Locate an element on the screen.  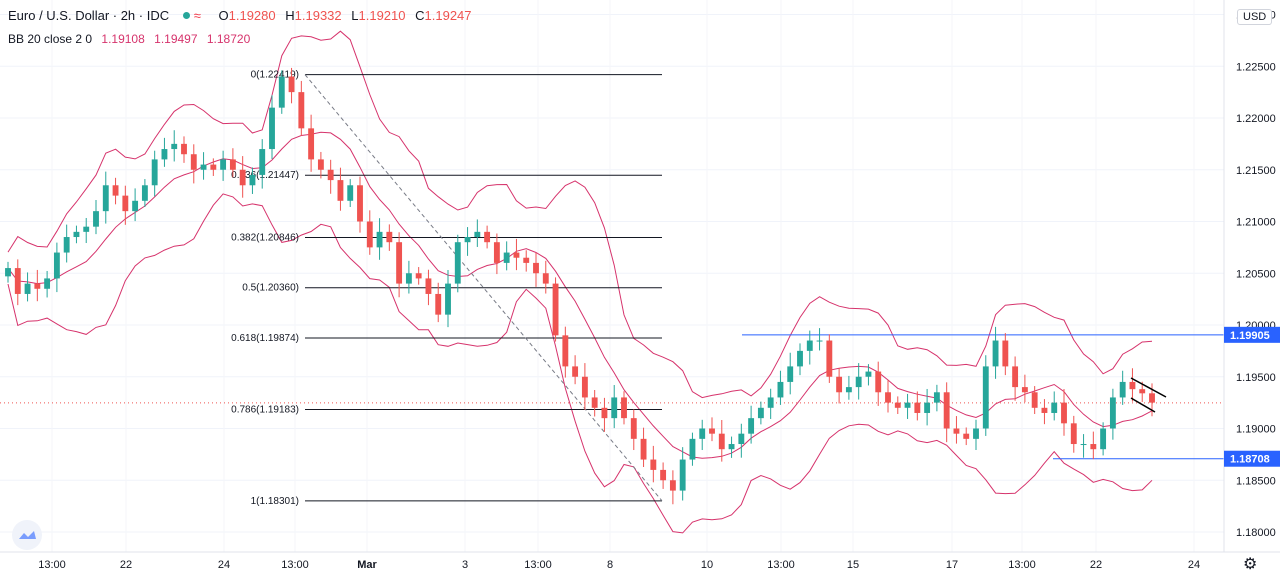
fib-level-label: 1(1.18301) is located at coordinates (275, 501).